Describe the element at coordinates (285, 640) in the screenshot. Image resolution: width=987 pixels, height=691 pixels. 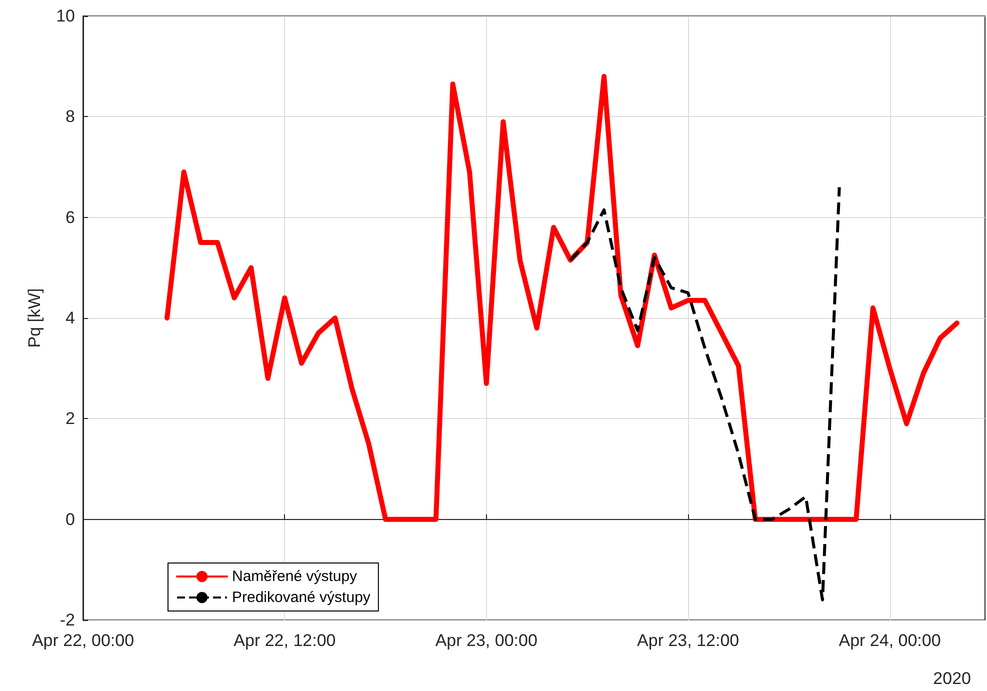
I see `x-tick-label: Apr 22, 12:00` at that location.